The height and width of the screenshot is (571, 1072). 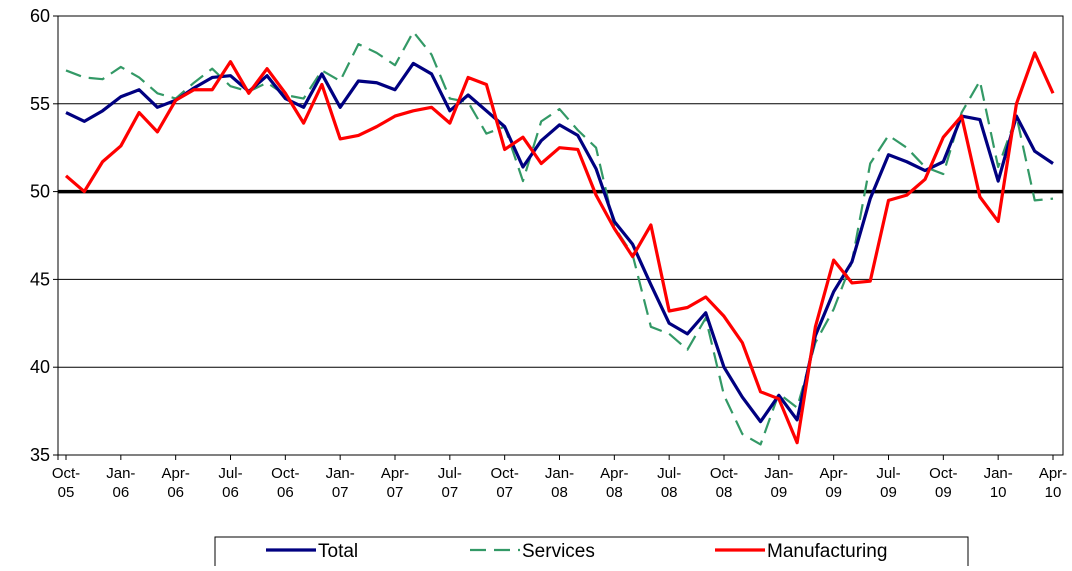 What do you see at coordinates (943, 483) in the screenshot?
I see `x-tick-label: Oct-09` at bounding box center [943, 483].